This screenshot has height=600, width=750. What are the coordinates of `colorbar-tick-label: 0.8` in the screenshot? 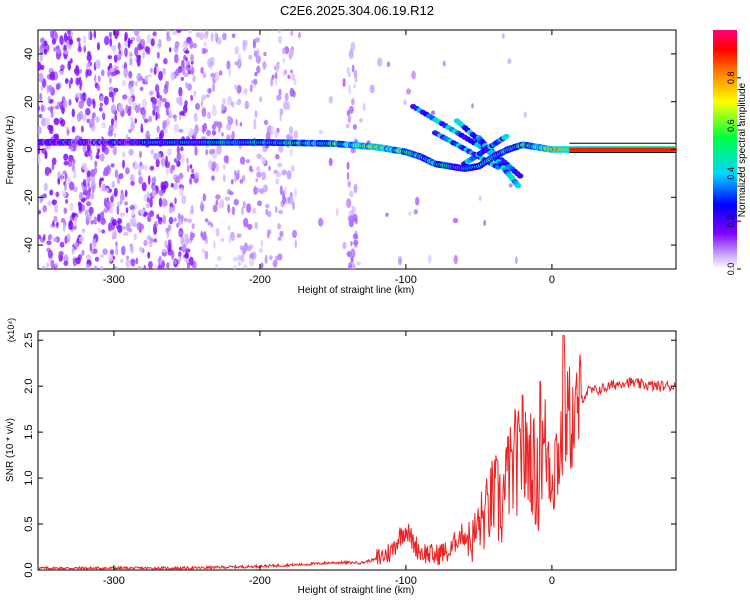 It's located at (731, 78).